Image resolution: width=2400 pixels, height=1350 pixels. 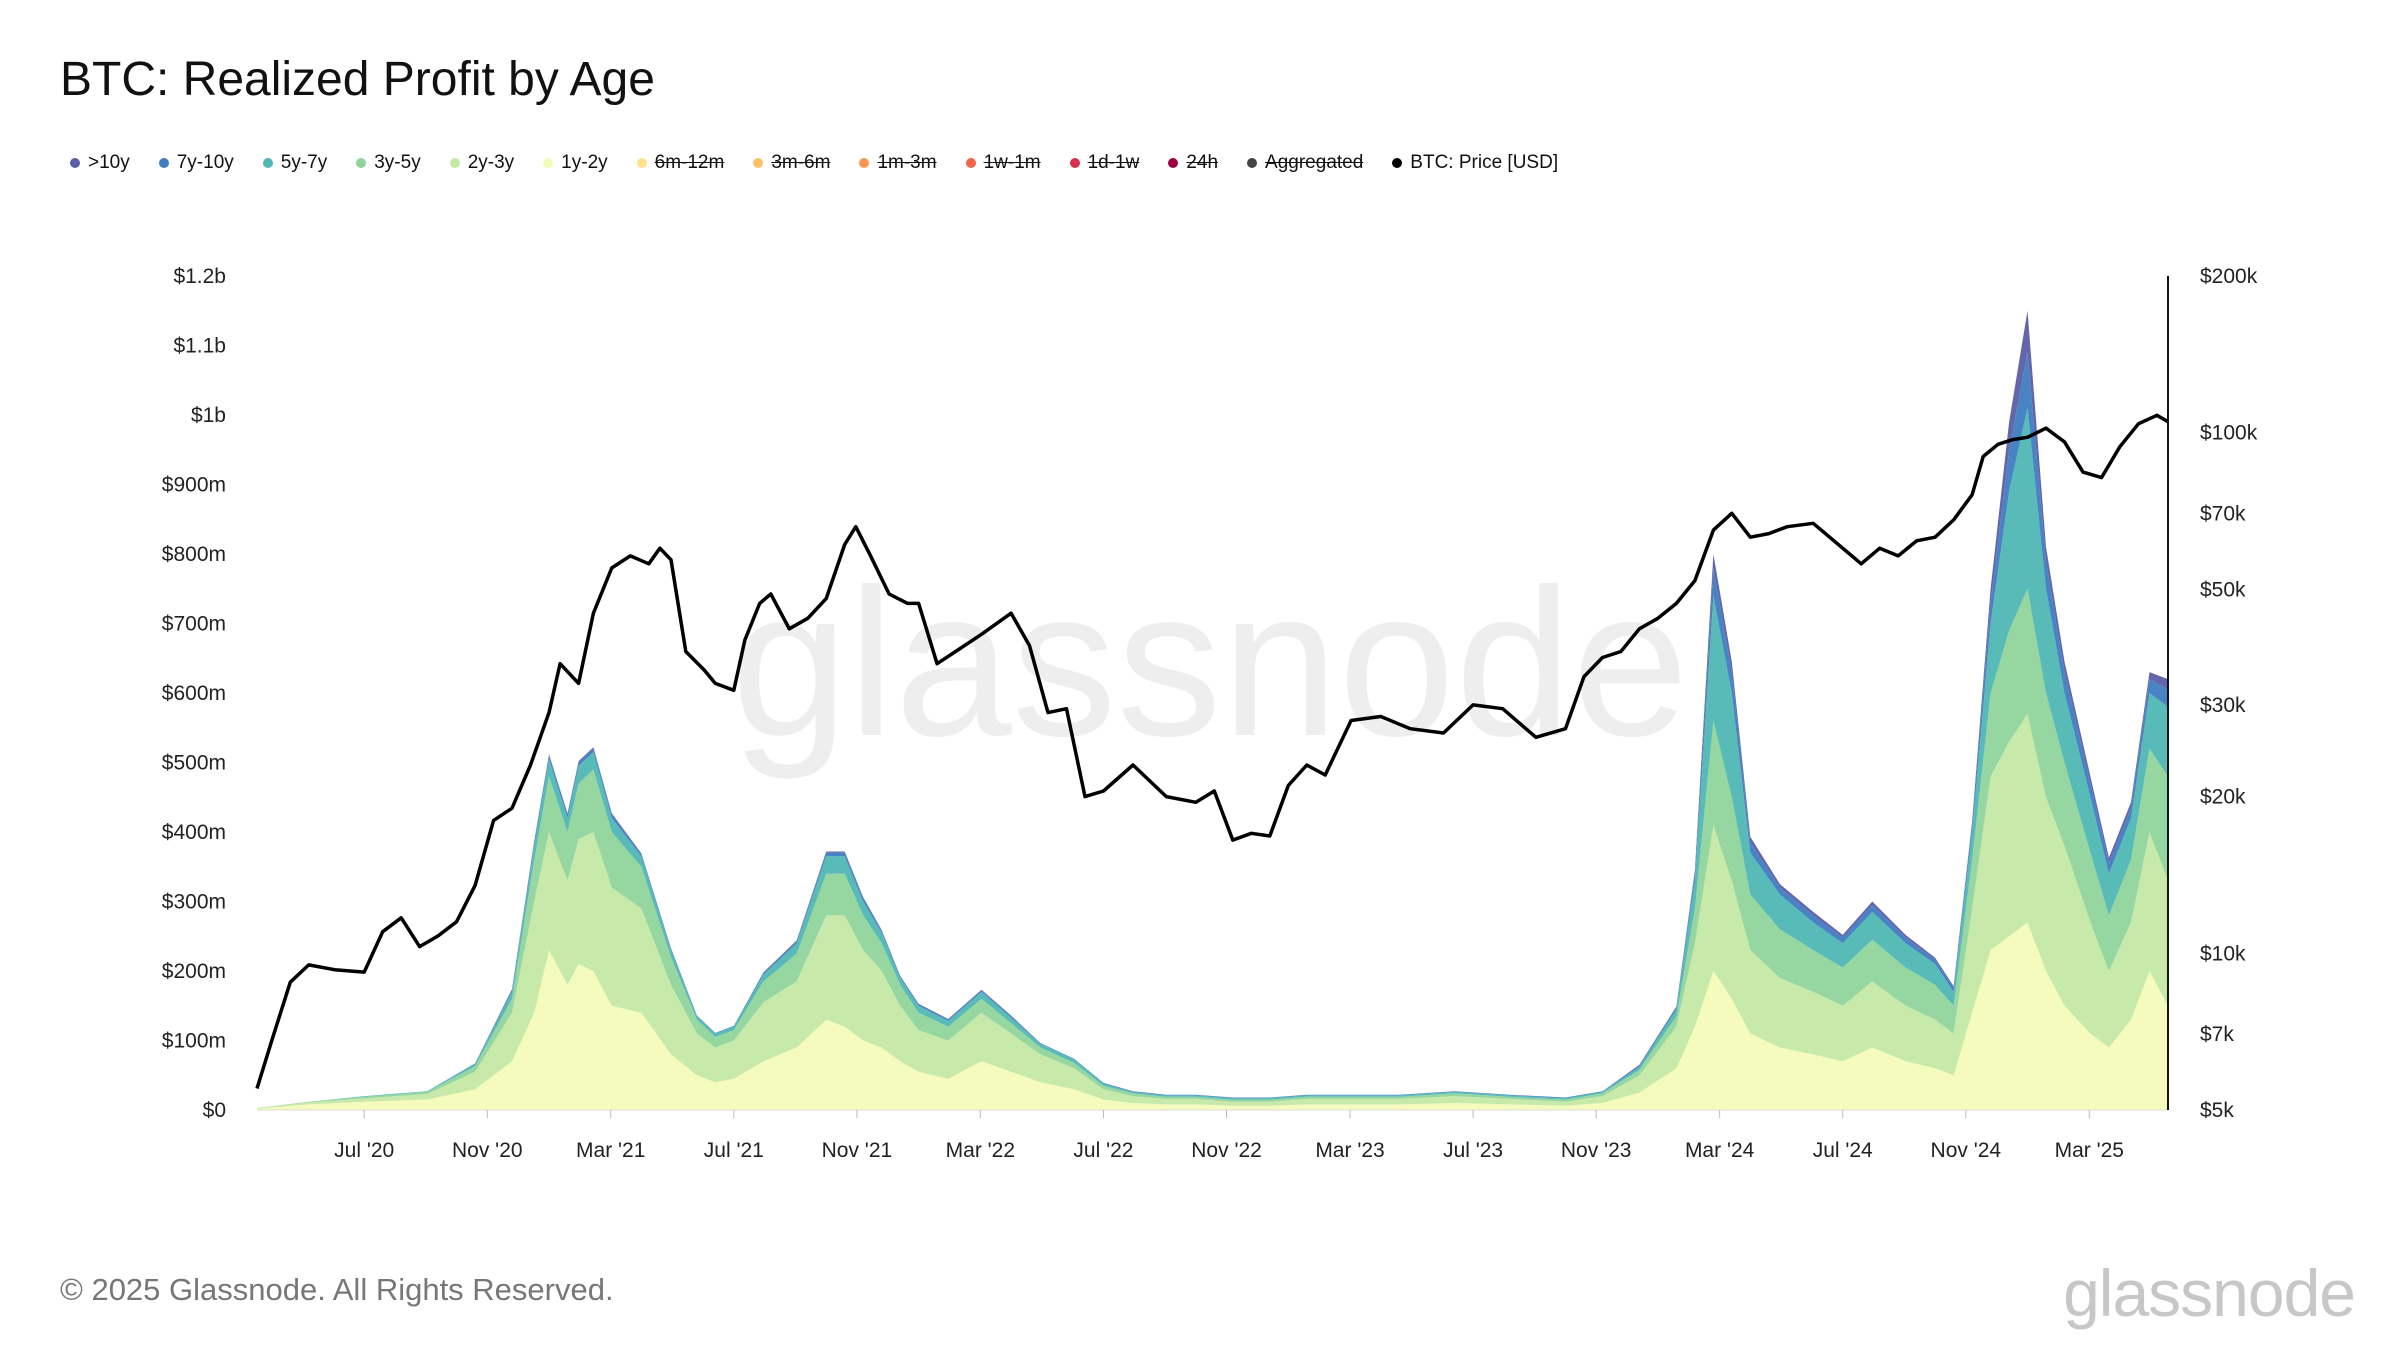 What do you see at coordinates (2223, 797) in the screenshot?
I see `y-right-tick-label: $20k` at bounding box center [2223, 797].